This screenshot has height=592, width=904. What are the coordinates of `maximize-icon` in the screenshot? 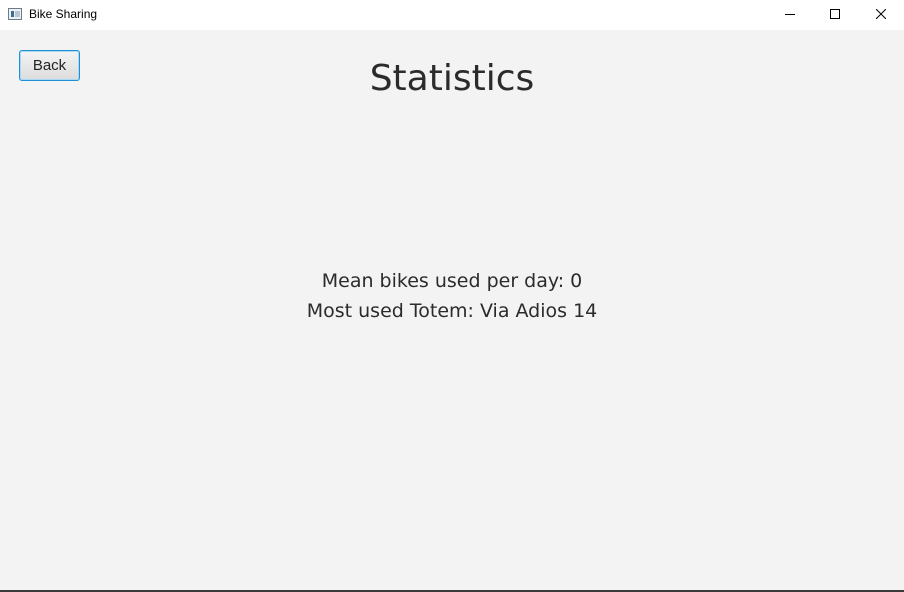 It's located at (835, 14).